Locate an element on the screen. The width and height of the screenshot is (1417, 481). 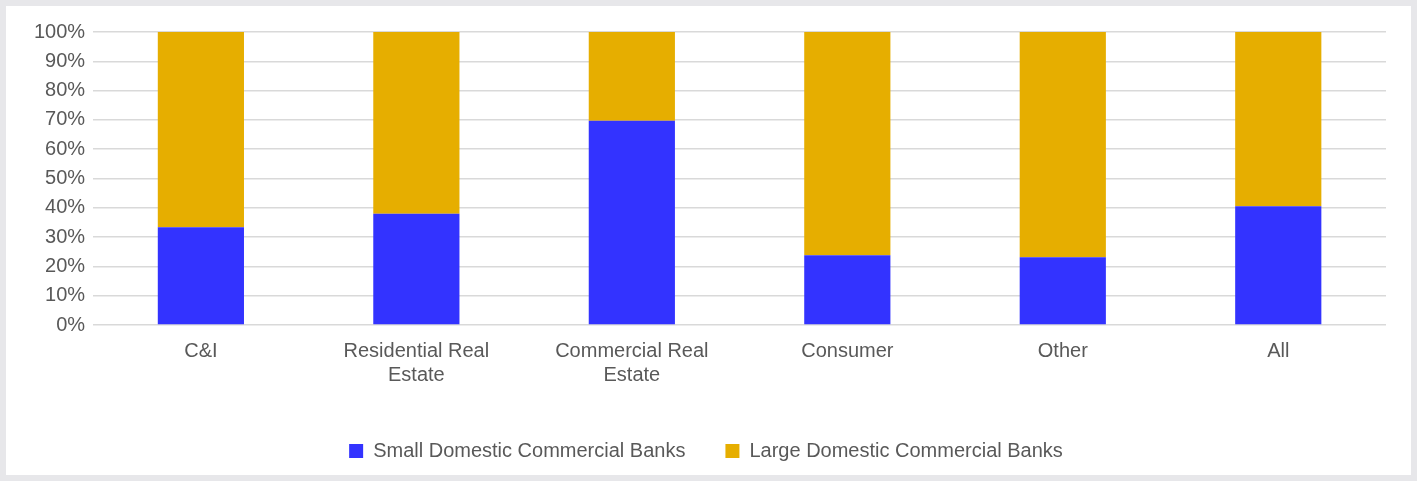
y-tick-label: 0% is located at coordinates (71, 323).